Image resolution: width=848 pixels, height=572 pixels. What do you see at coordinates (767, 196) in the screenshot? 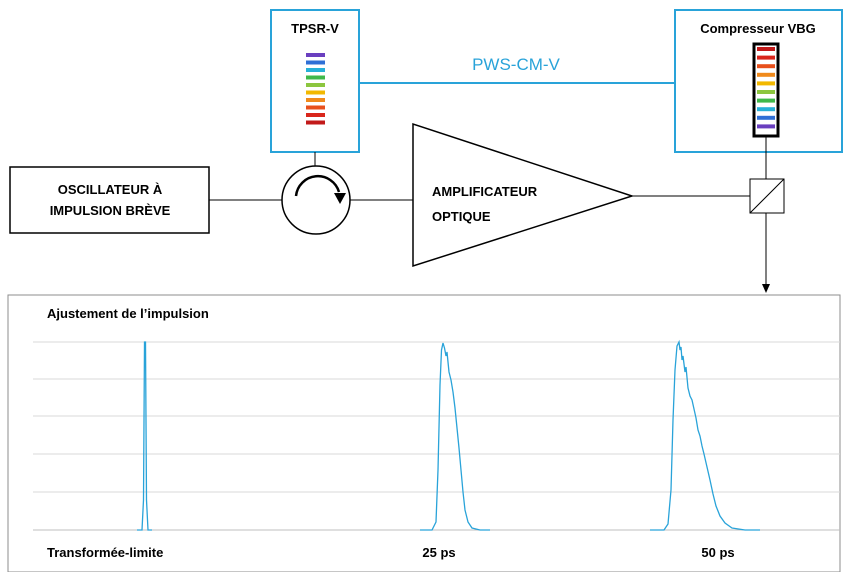
I see `beam-splitter-diagonal` at bounding box center [767, 196].